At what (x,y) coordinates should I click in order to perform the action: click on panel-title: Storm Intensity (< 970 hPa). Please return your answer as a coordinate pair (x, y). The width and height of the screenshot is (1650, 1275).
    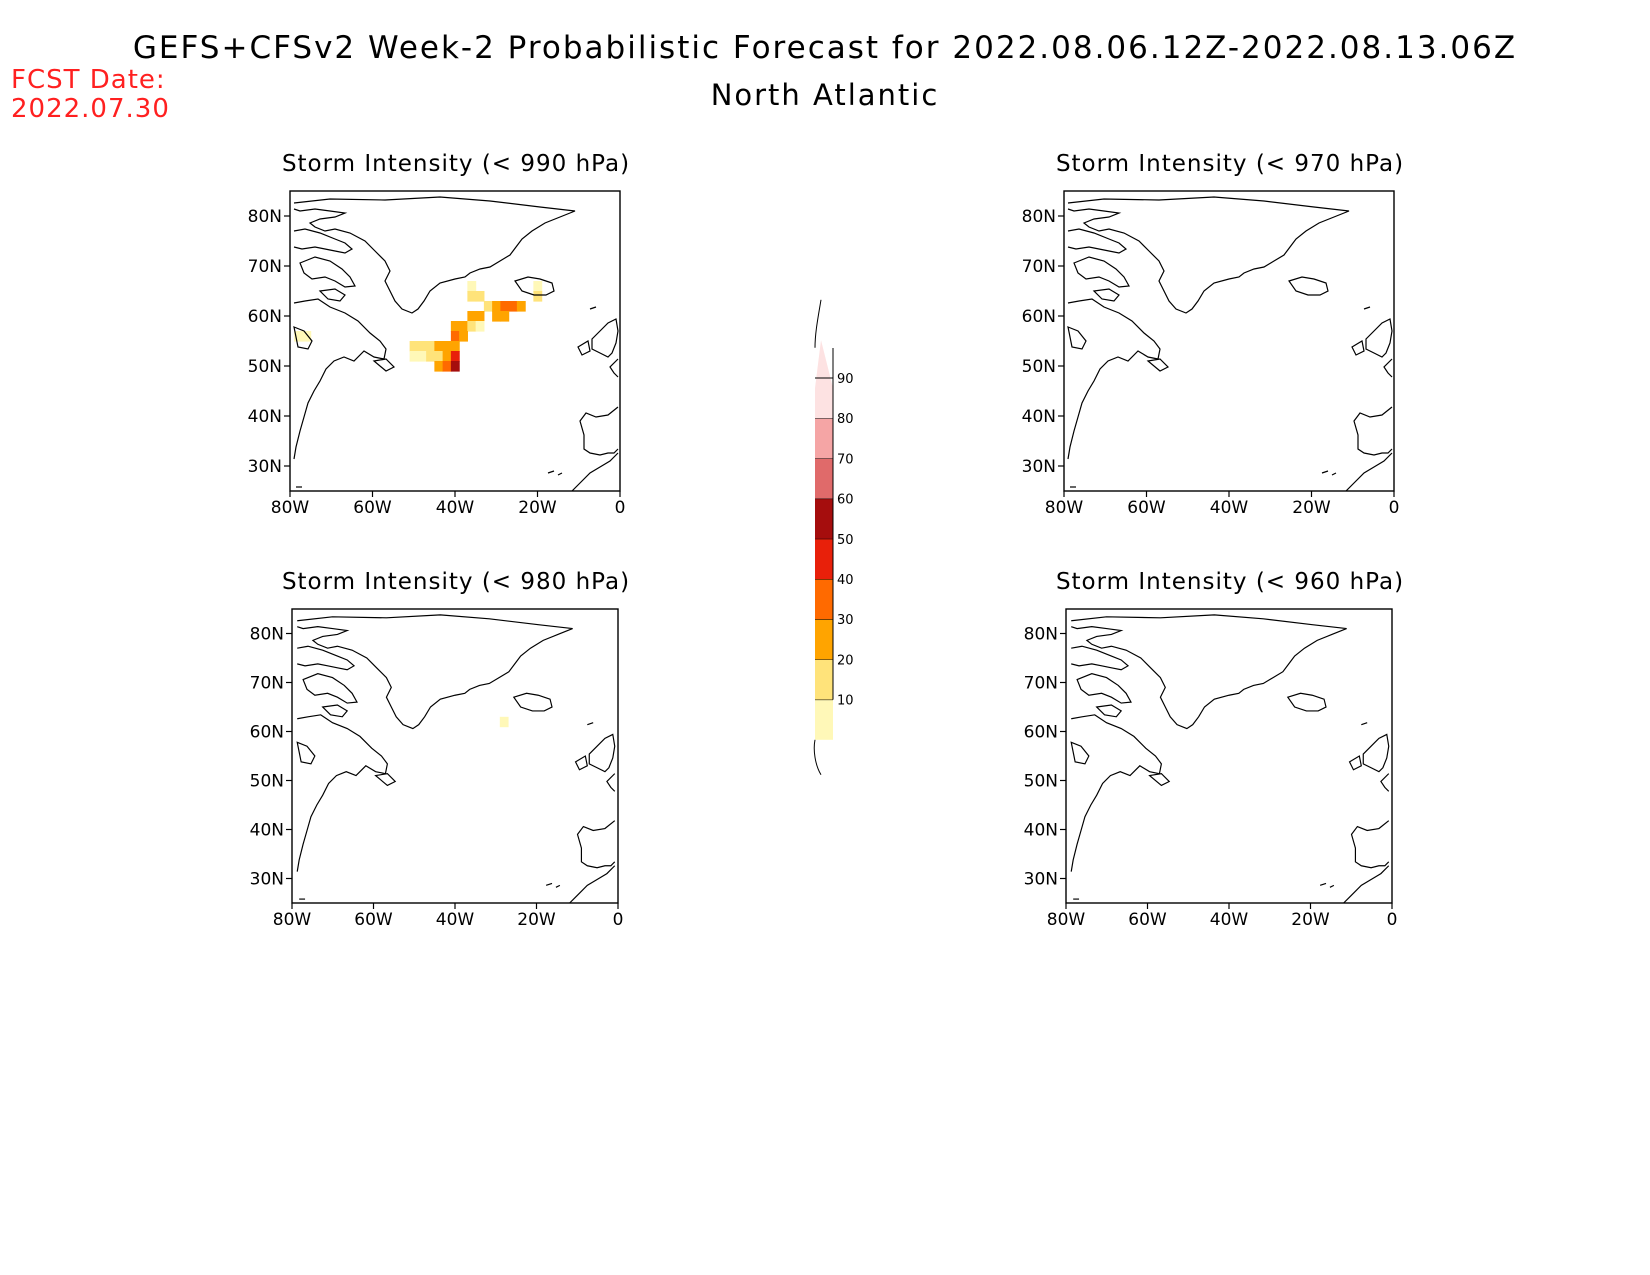
    Looking at the image, I should click on (1230, 164).